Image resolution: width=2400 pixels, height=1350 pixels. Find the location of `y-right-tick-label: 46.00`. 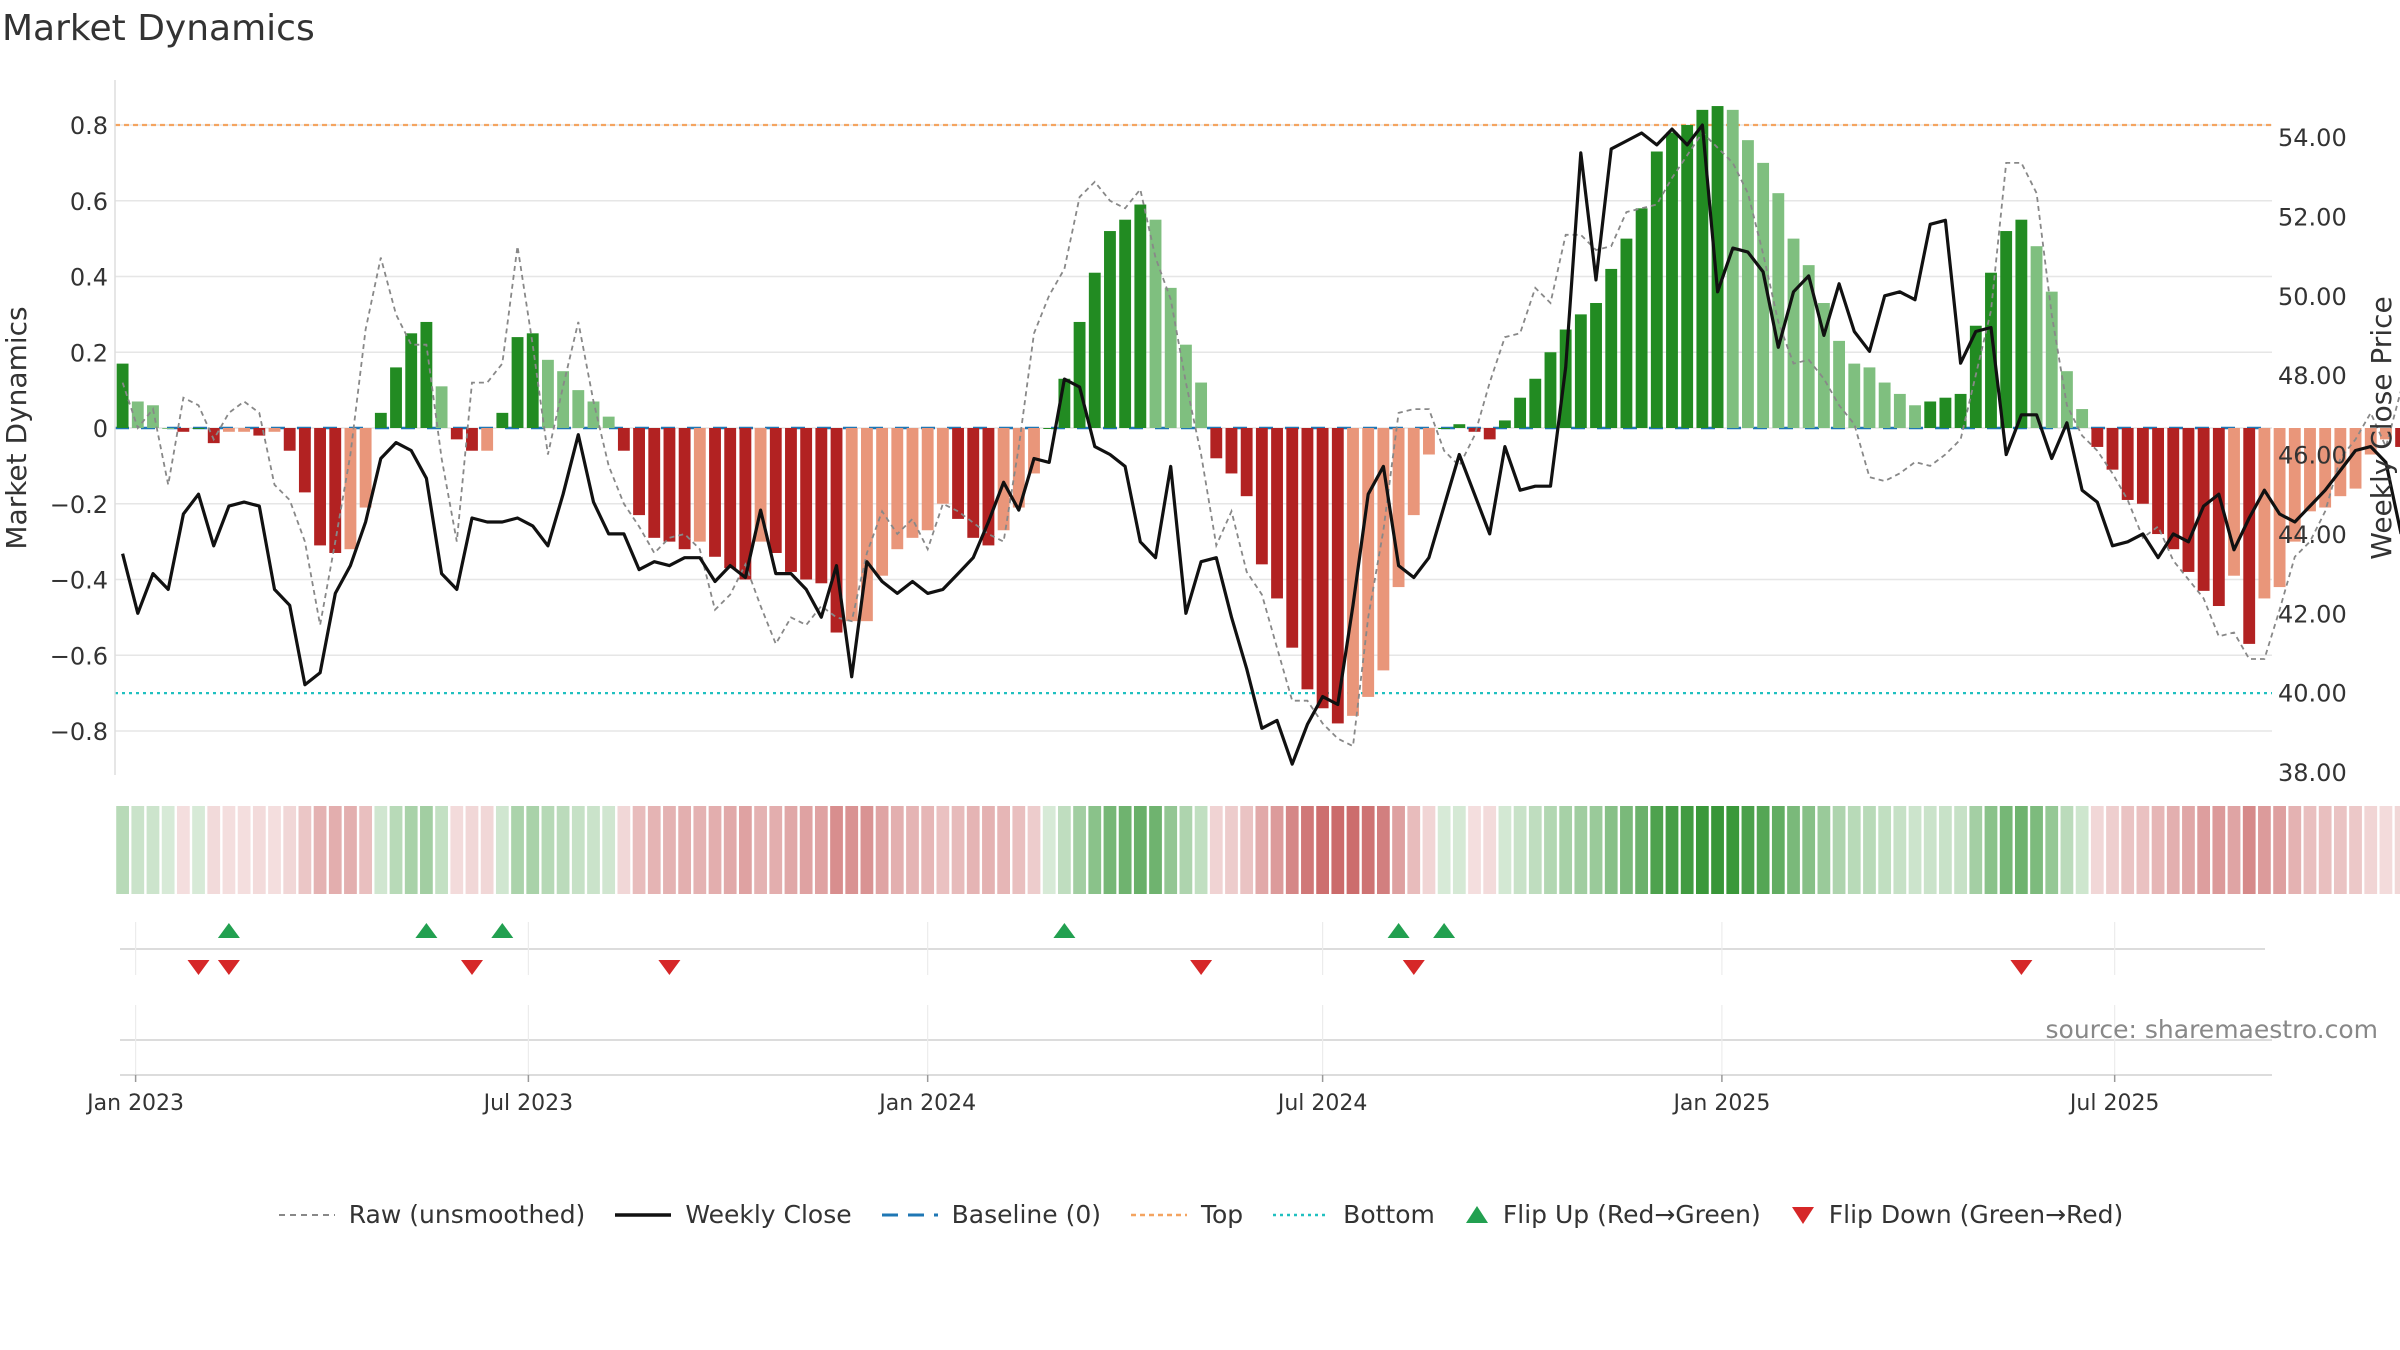

y-right-tick-label: 46.00 is located at coordinates (2312, 456).